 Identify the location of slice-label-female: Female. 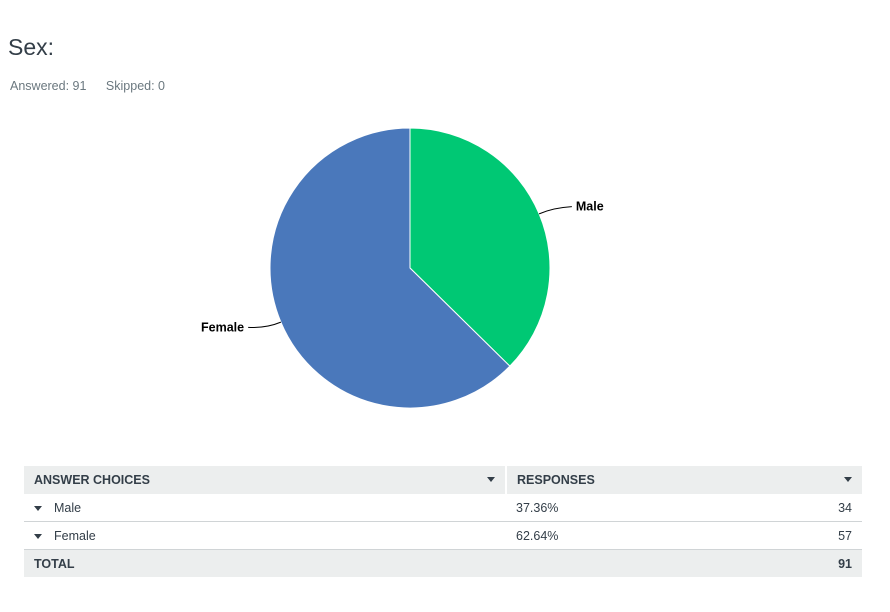
(222, 327).